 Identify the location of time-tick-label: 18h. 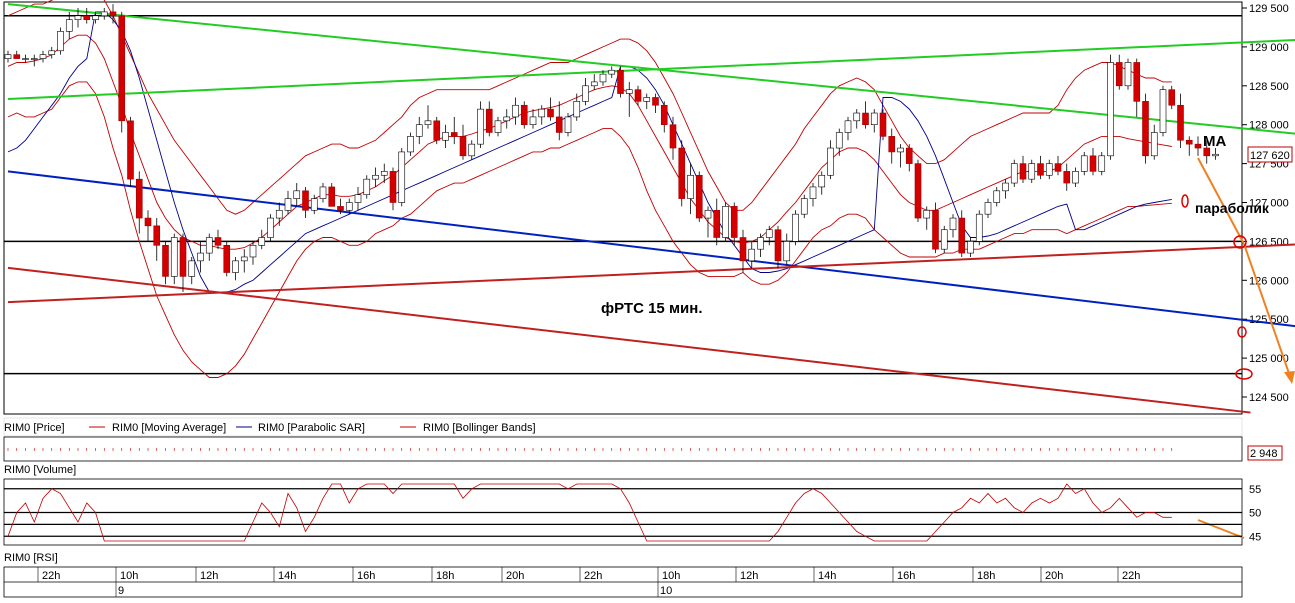
(445, 576).